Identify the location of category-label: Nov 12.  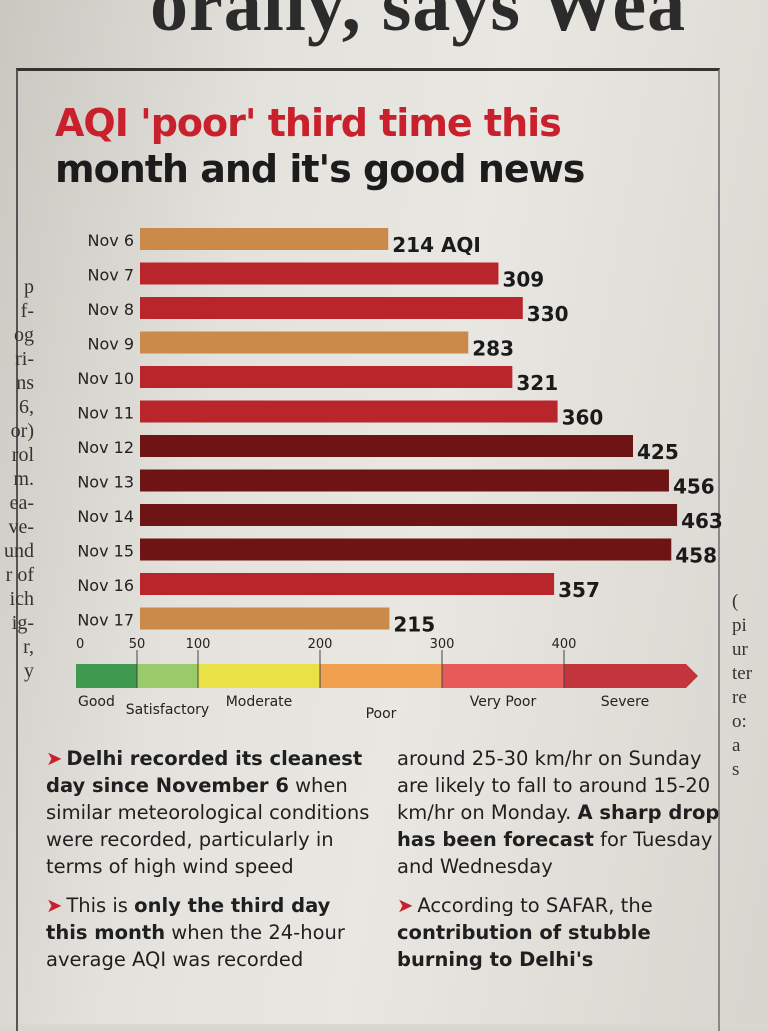
(105, 447).